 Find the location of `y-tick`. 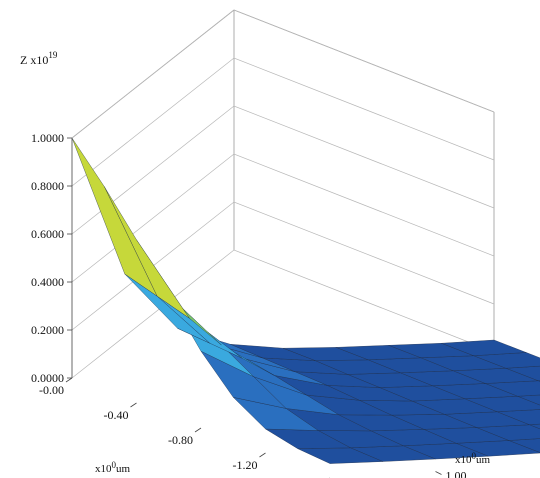

y-tick is located at coordinates (438, 473).